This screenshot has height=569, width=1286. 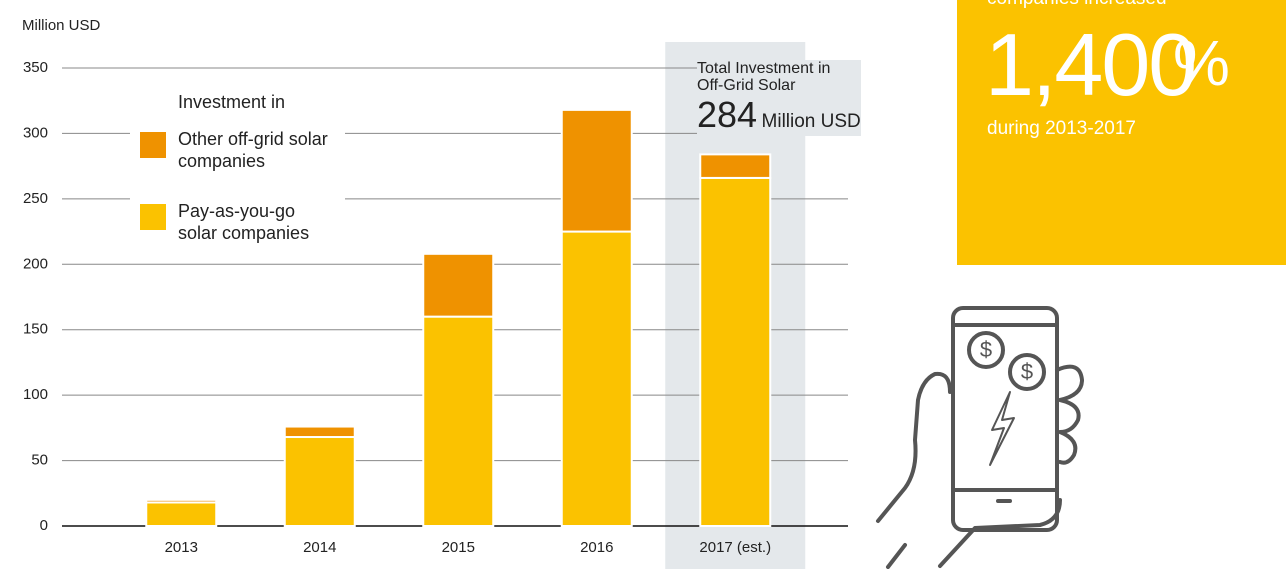 What do you see at coordinates (980, 437) in the screenshot?
I see `phone-icon` at bounding box center [980, 437].